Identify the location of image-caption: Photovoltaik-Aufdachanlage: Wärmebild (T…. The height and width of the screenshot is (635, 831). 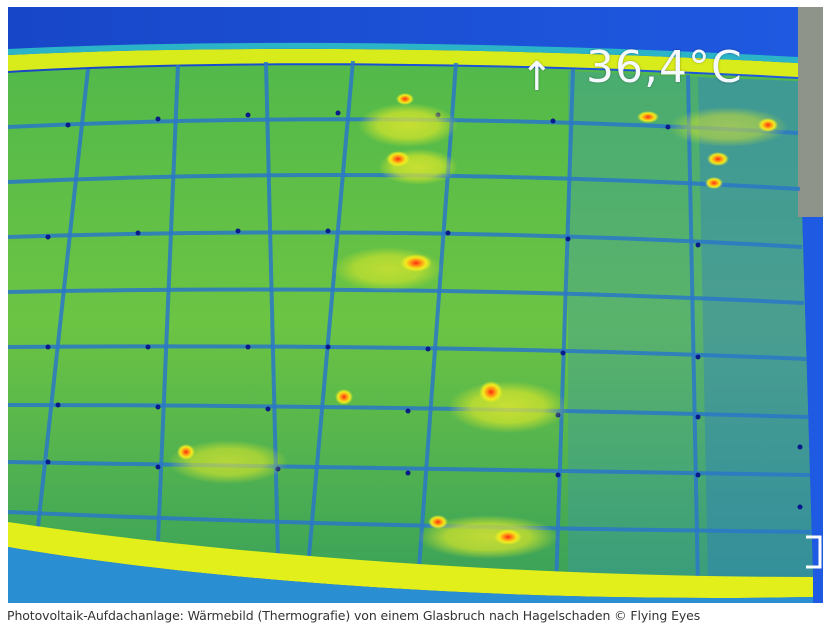
(354, 615).